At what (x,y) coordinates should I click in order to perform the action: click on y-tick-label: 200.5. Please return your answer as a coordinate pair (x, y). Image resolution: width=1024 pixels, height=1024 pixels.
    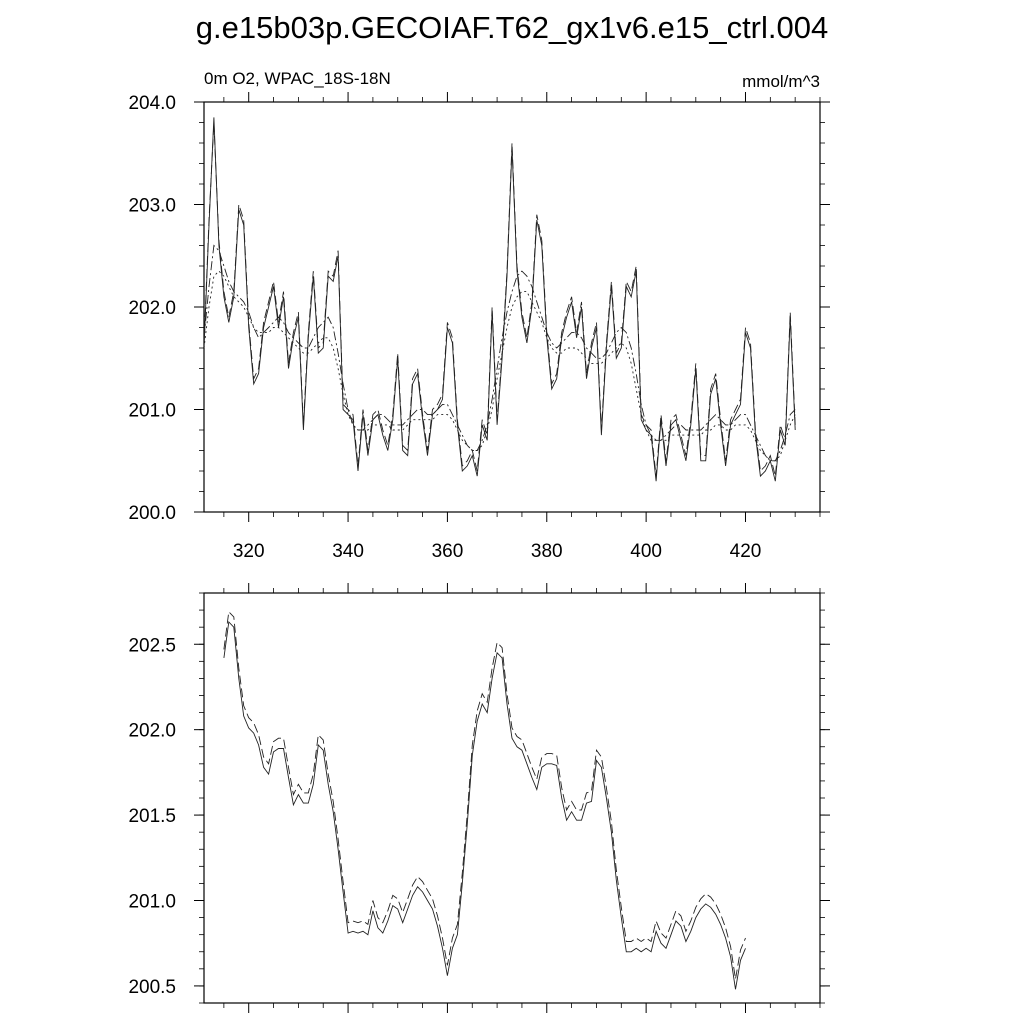
    Looking at the image, I should click on (152, 987).